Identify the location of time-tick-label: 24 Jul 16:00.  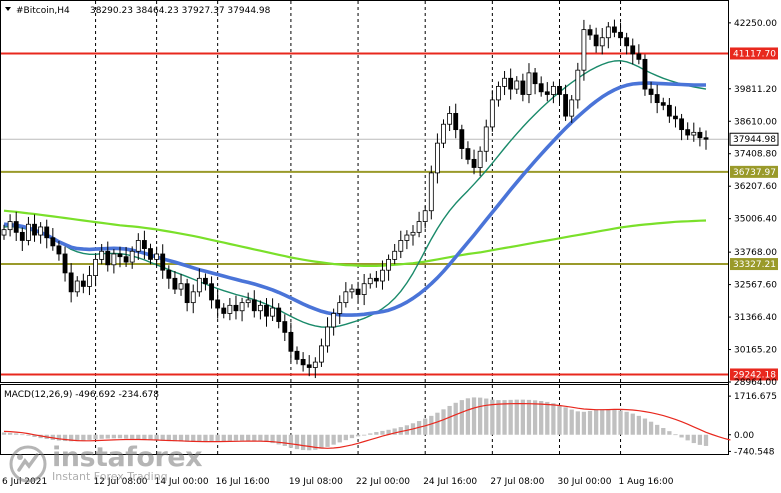
(450, 482).